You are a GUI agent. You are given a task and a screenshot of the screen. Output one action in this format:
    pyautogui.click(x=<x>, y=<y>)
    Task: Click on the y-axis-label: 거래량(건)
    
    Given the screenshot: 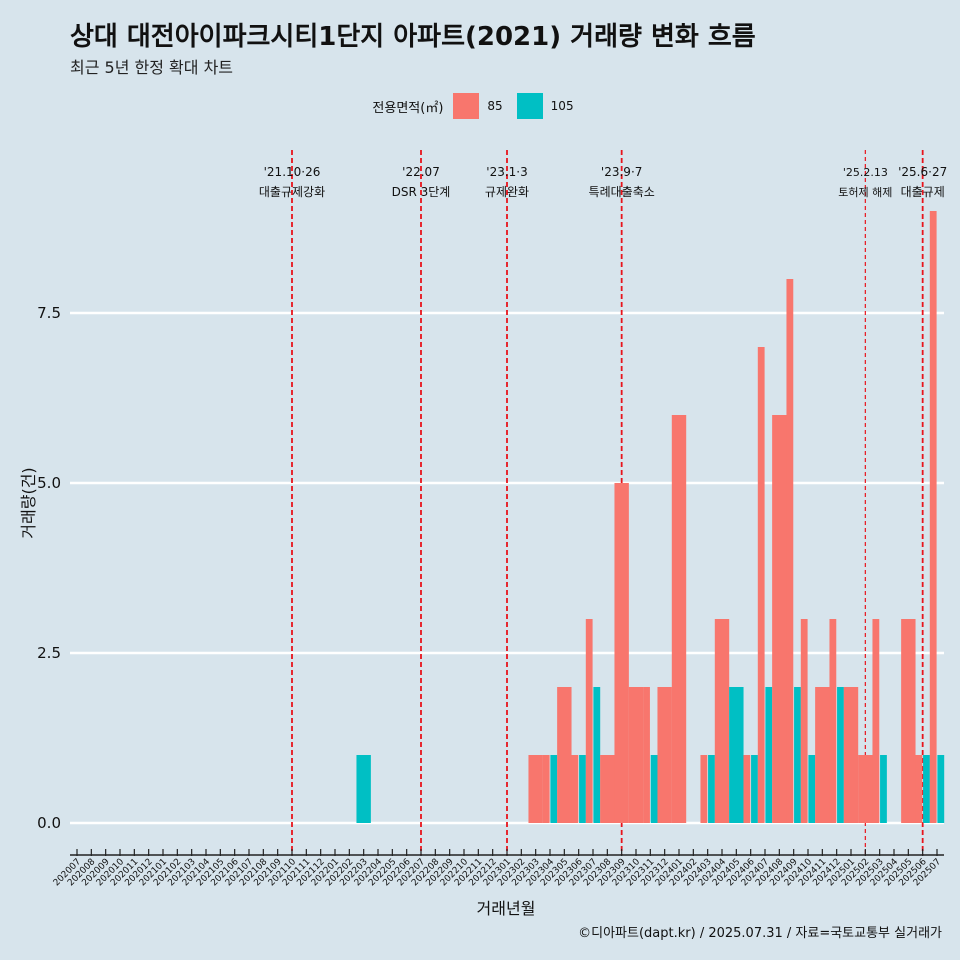 What is the action you would take?
    pyautogui.click(x=28, y=502)
    